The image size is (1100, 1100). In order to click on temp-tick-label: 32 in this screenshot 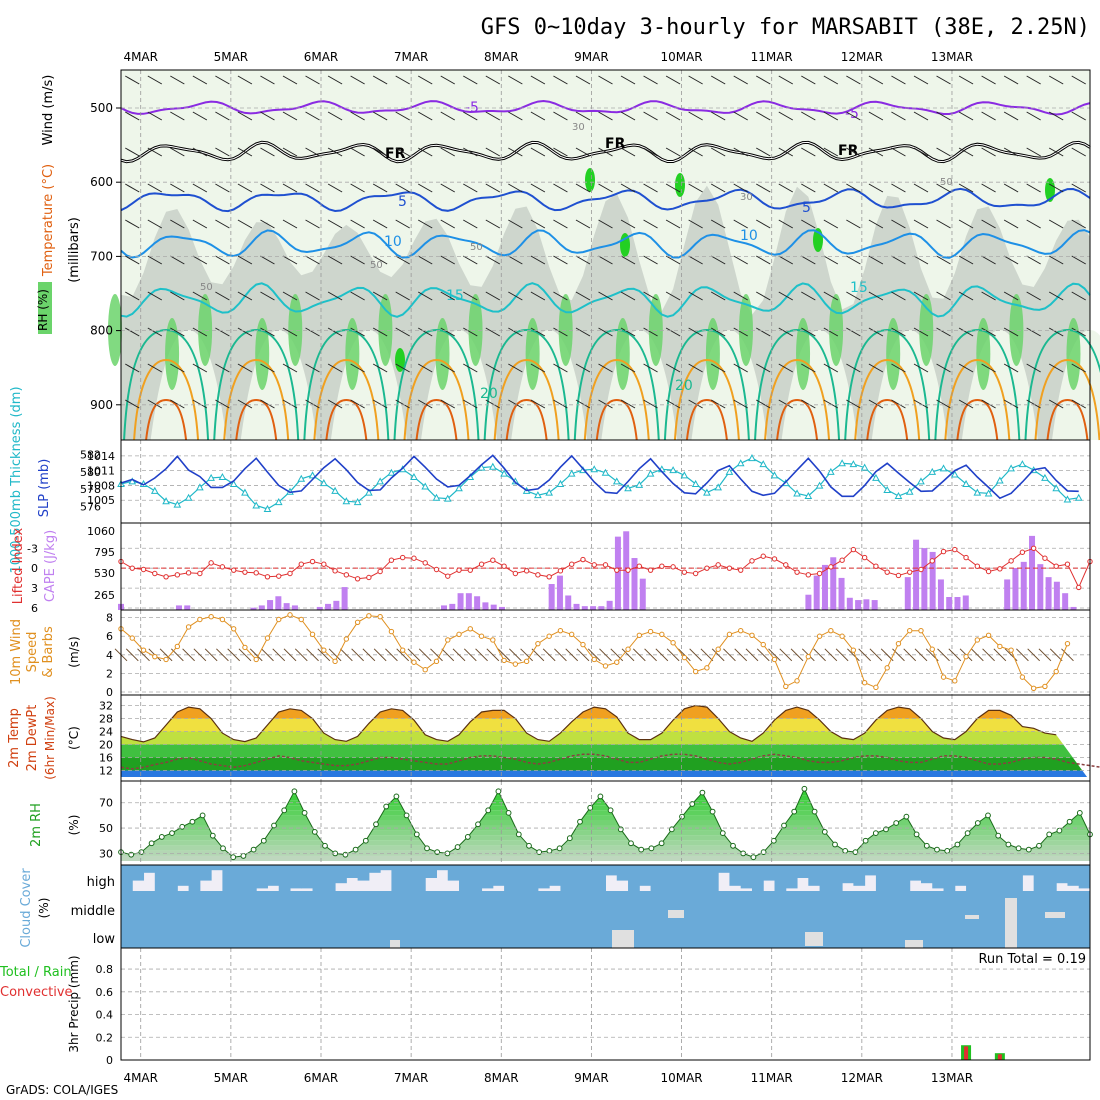, I will do `click(106, 706)`.